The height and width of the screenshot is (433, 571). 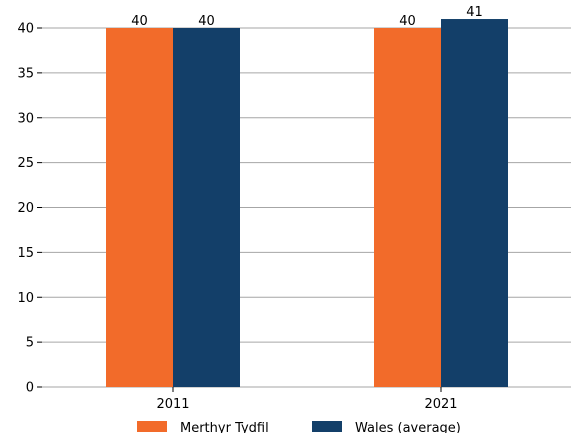 What do you see at coordinates (25, 163) in the screenshot?
I see `y-tick-label-25: 25` at bounding box center [25, 163].